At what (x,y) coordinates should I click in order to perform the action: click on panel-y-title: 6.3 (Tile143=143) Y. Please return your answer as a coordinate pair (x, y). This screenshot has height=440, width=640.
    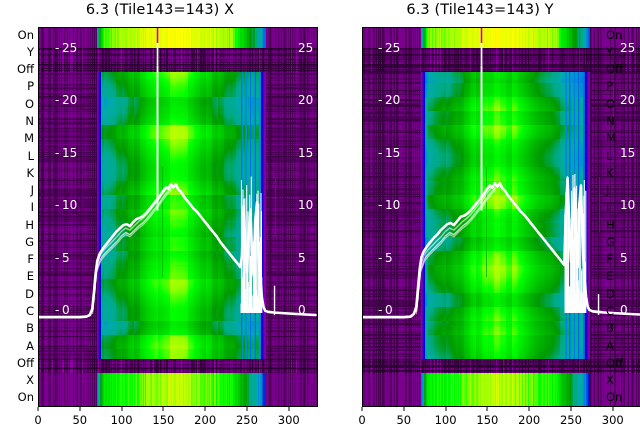
    Looking at the image, I should click on (480, 10).